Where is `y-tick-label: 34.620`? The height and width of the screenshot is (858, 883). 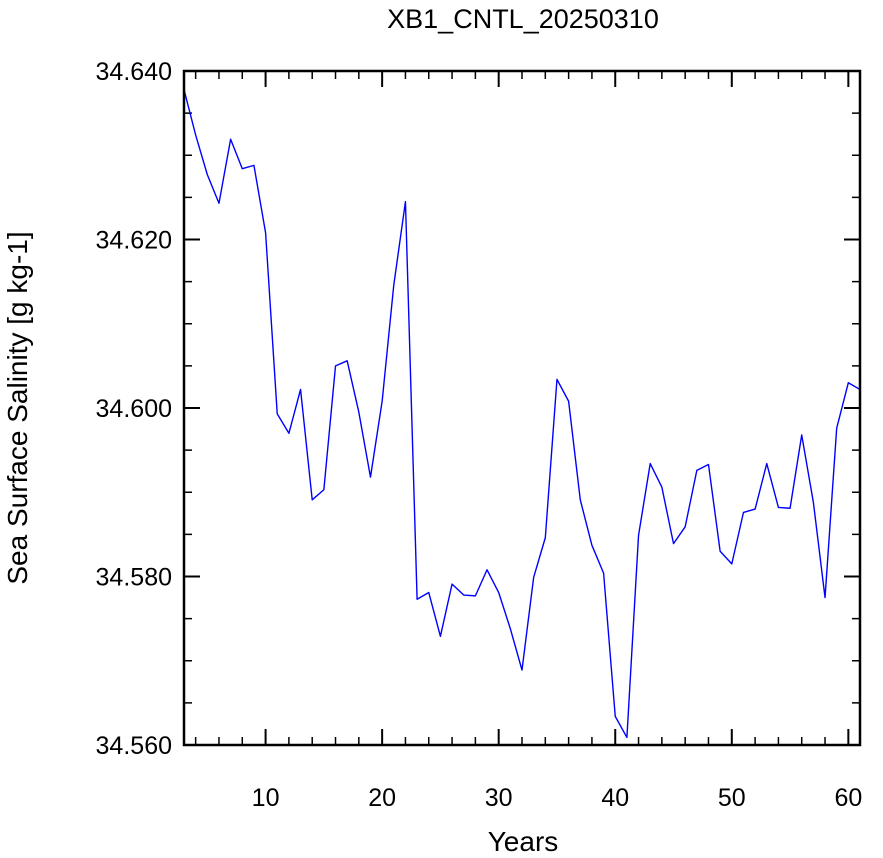 y-tick-label: 34.620 is located at coordinates (134, 241).